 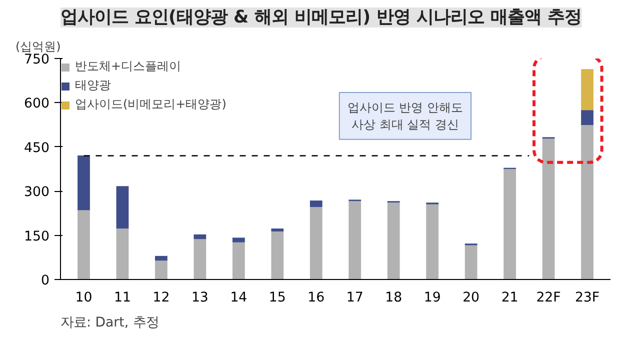 I want to click on y-axis-title: (십억원), so click(x=38, y=47).